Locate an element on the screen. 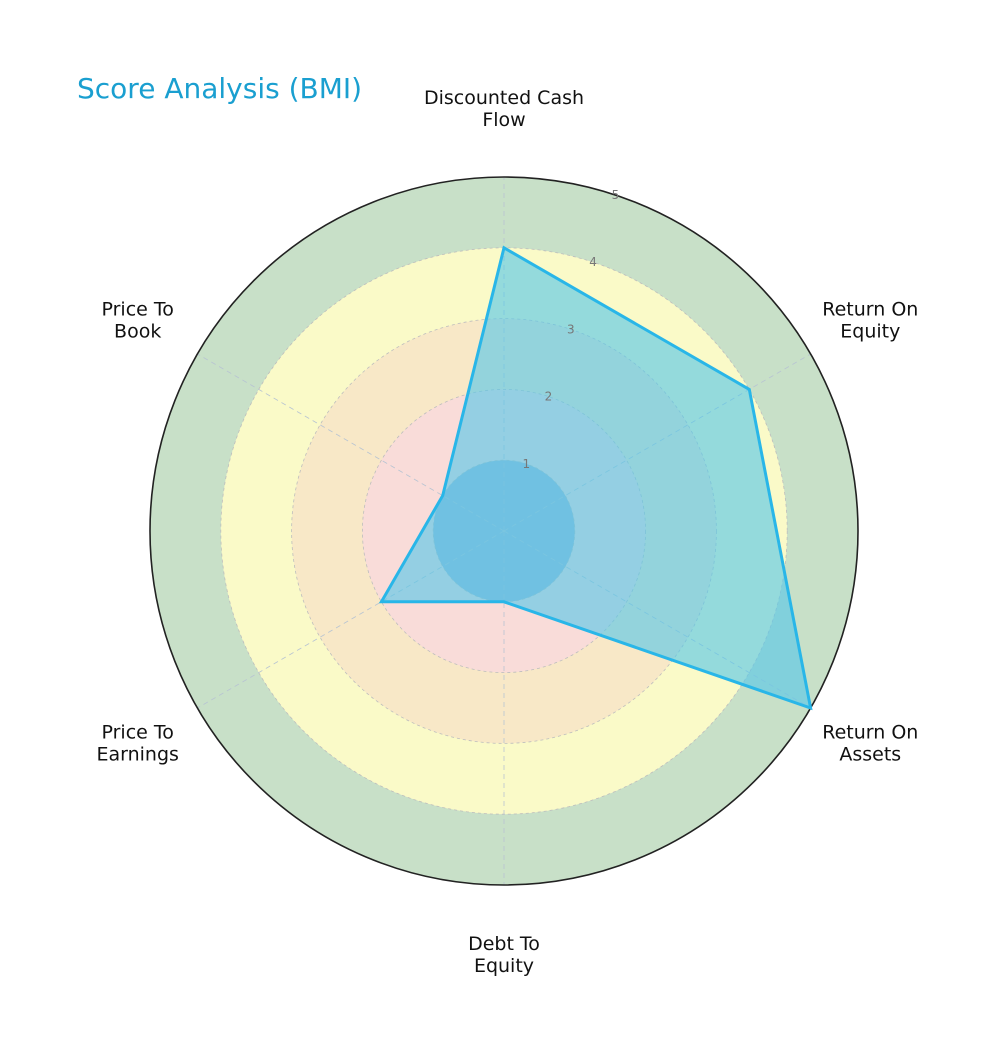 This screenshot has width=1000, height=1054. axis-label-discounted-cash-flow: Discounted Cash Flow is located at coordinates (504, 109).